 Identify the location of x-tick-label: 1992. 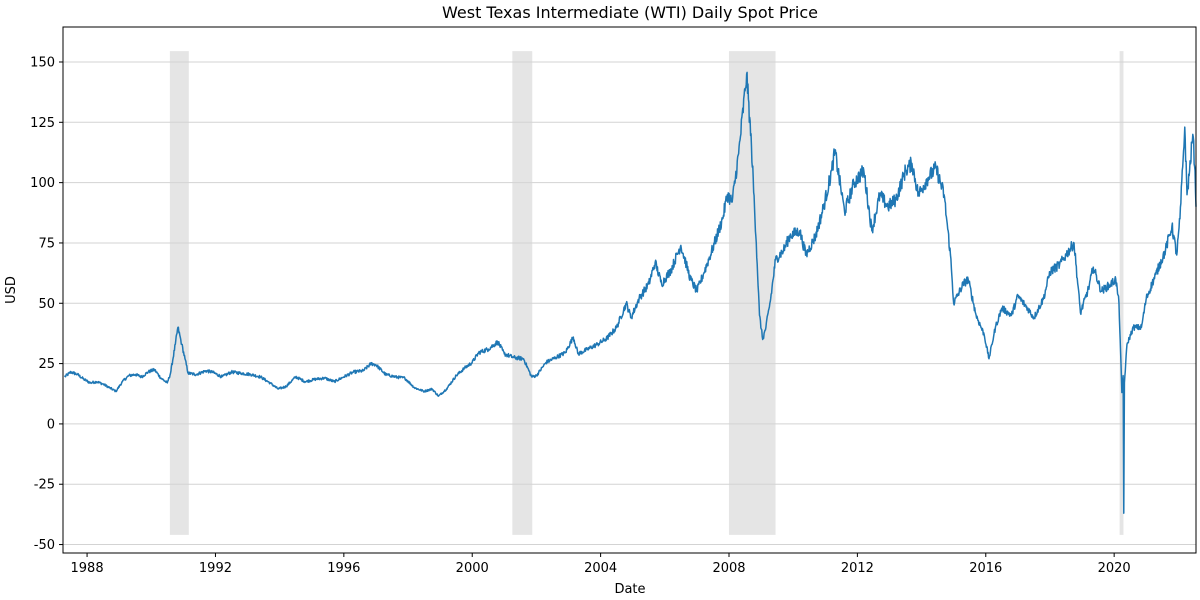
(215, 568).